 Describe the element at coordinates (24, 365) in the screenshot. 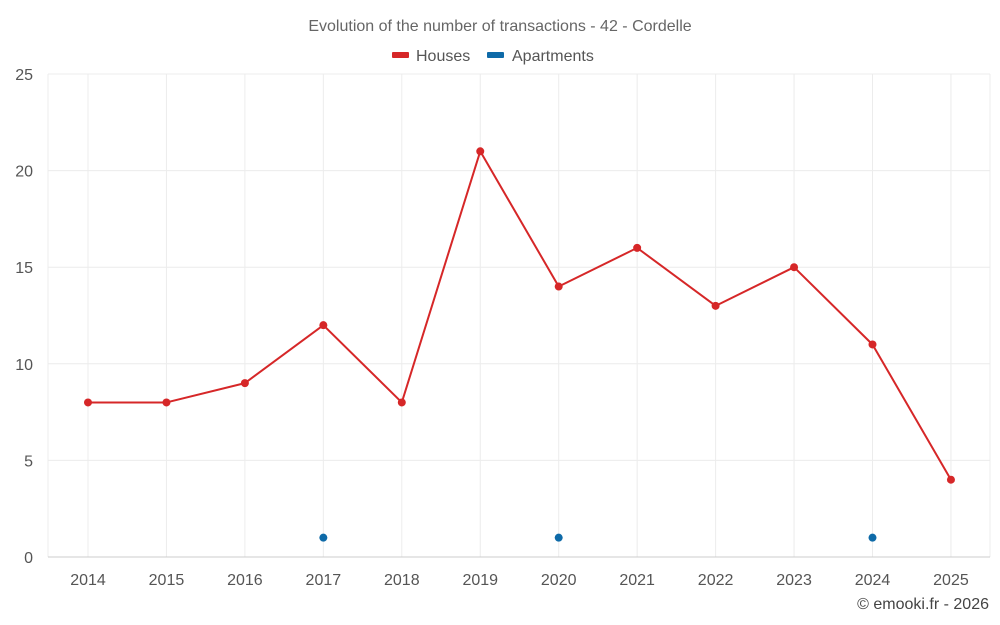

I see `y-tick-label: 10` at that location.